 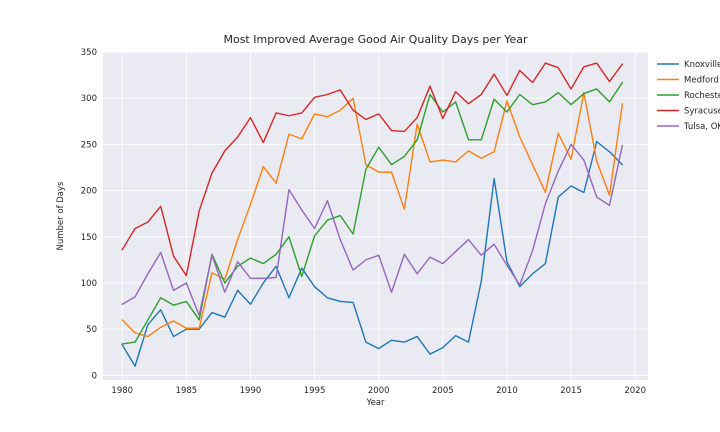 What do you see at coordinates (89, 145) in the screenshot?
I see `y-tick-label: 250` at bounding box center [89, 145].